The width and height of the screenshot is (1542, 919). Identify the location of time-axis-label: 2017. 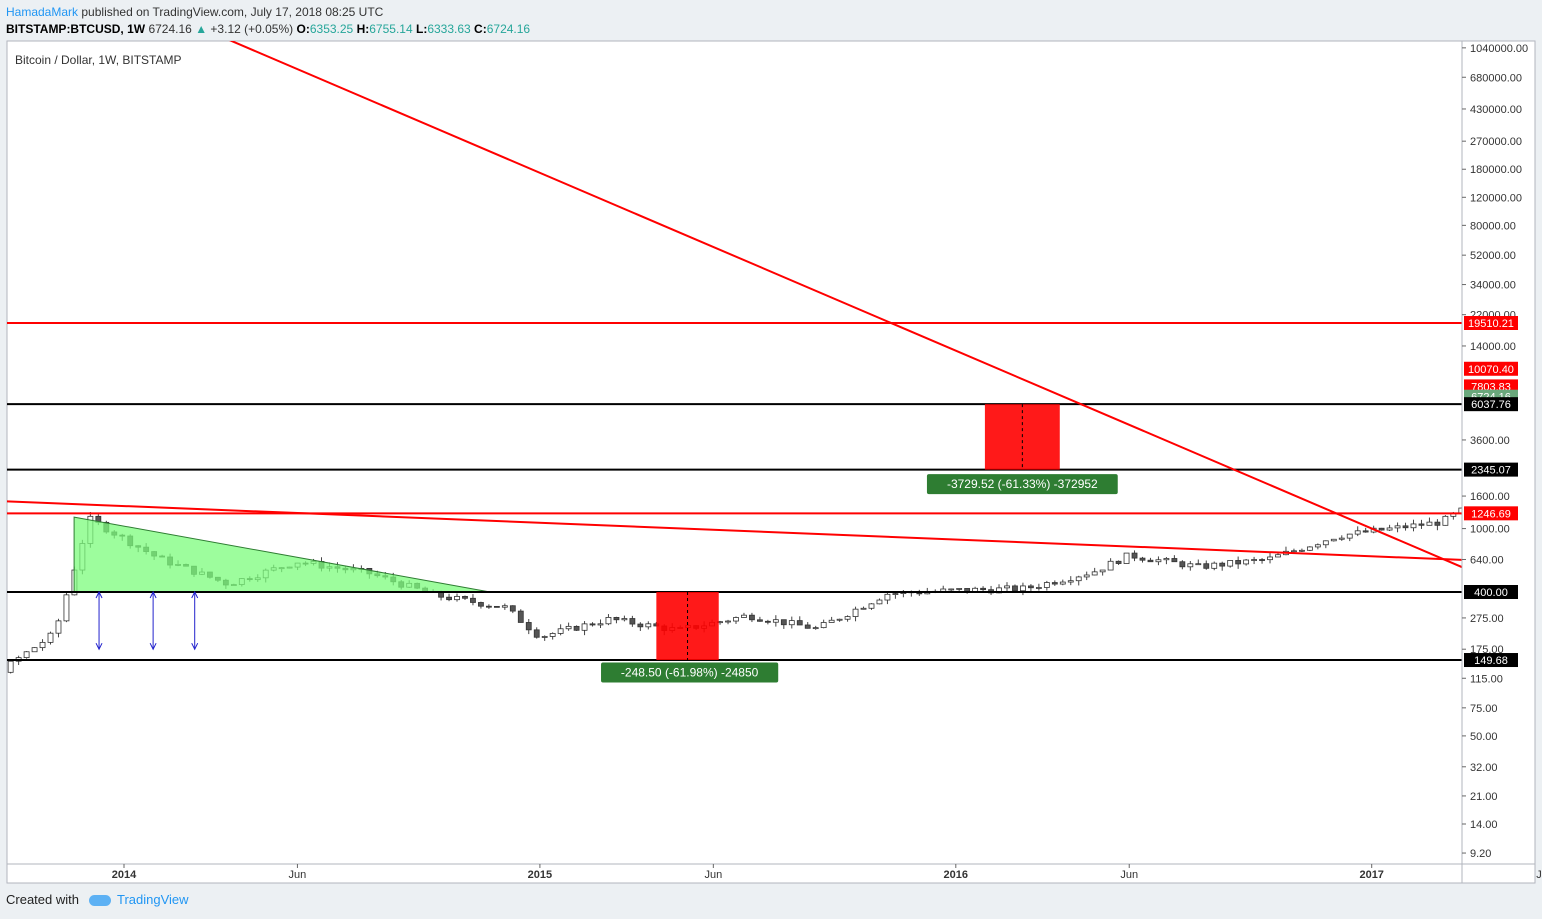
(1371, 875).